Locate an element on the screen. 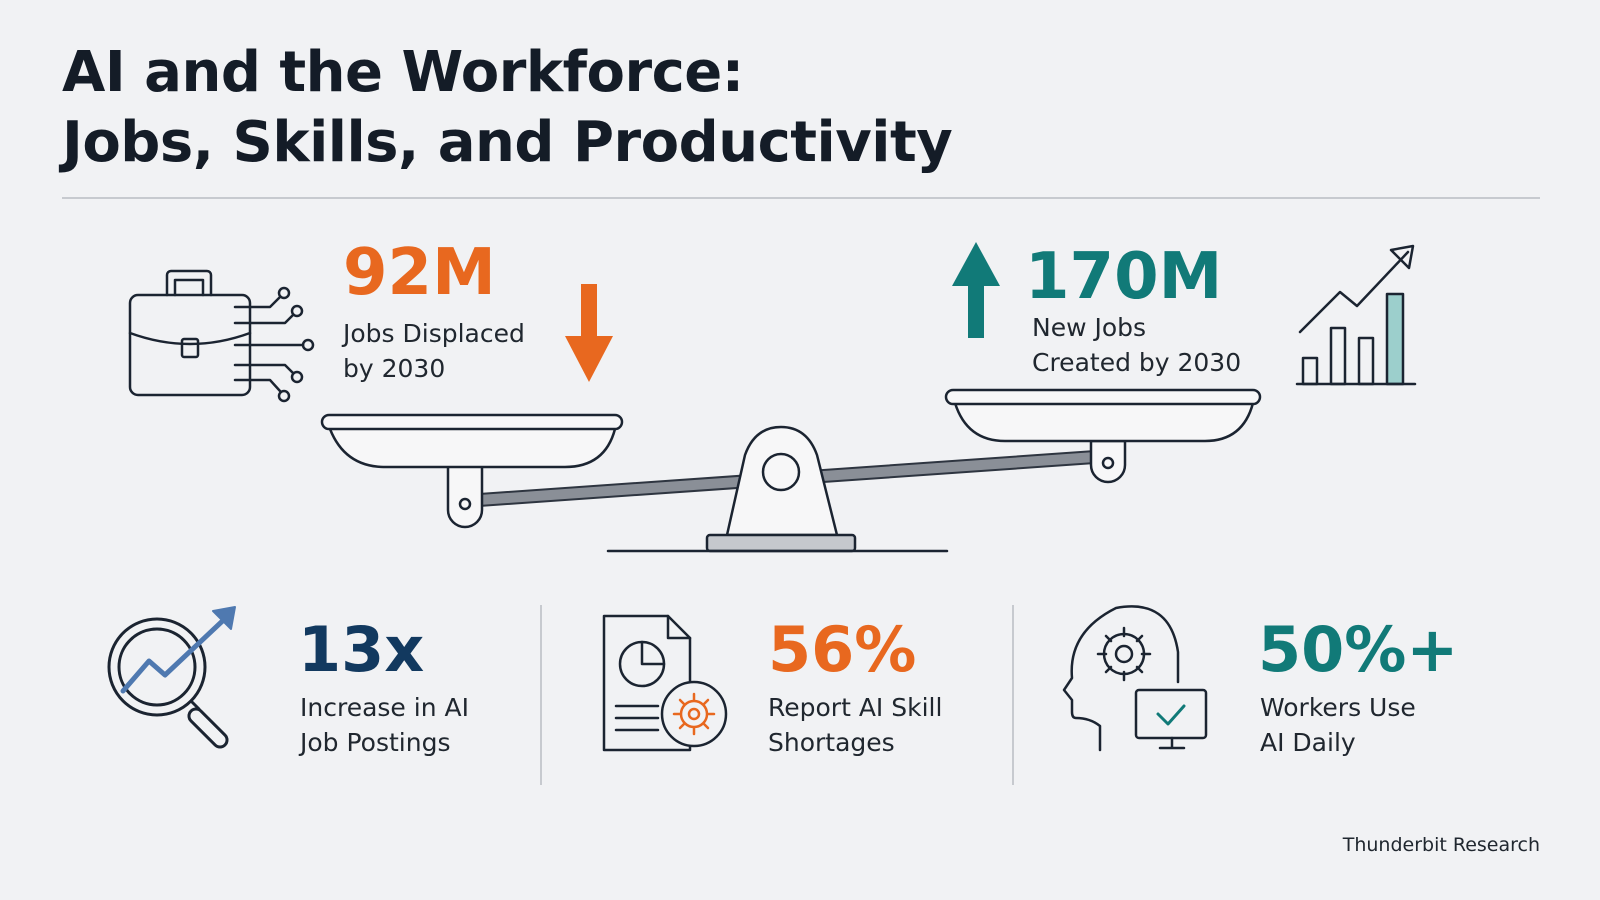 This screenshot has height=900, width=1600. source-credit: Thunderbit Research is located at coordinates (1441, 845).